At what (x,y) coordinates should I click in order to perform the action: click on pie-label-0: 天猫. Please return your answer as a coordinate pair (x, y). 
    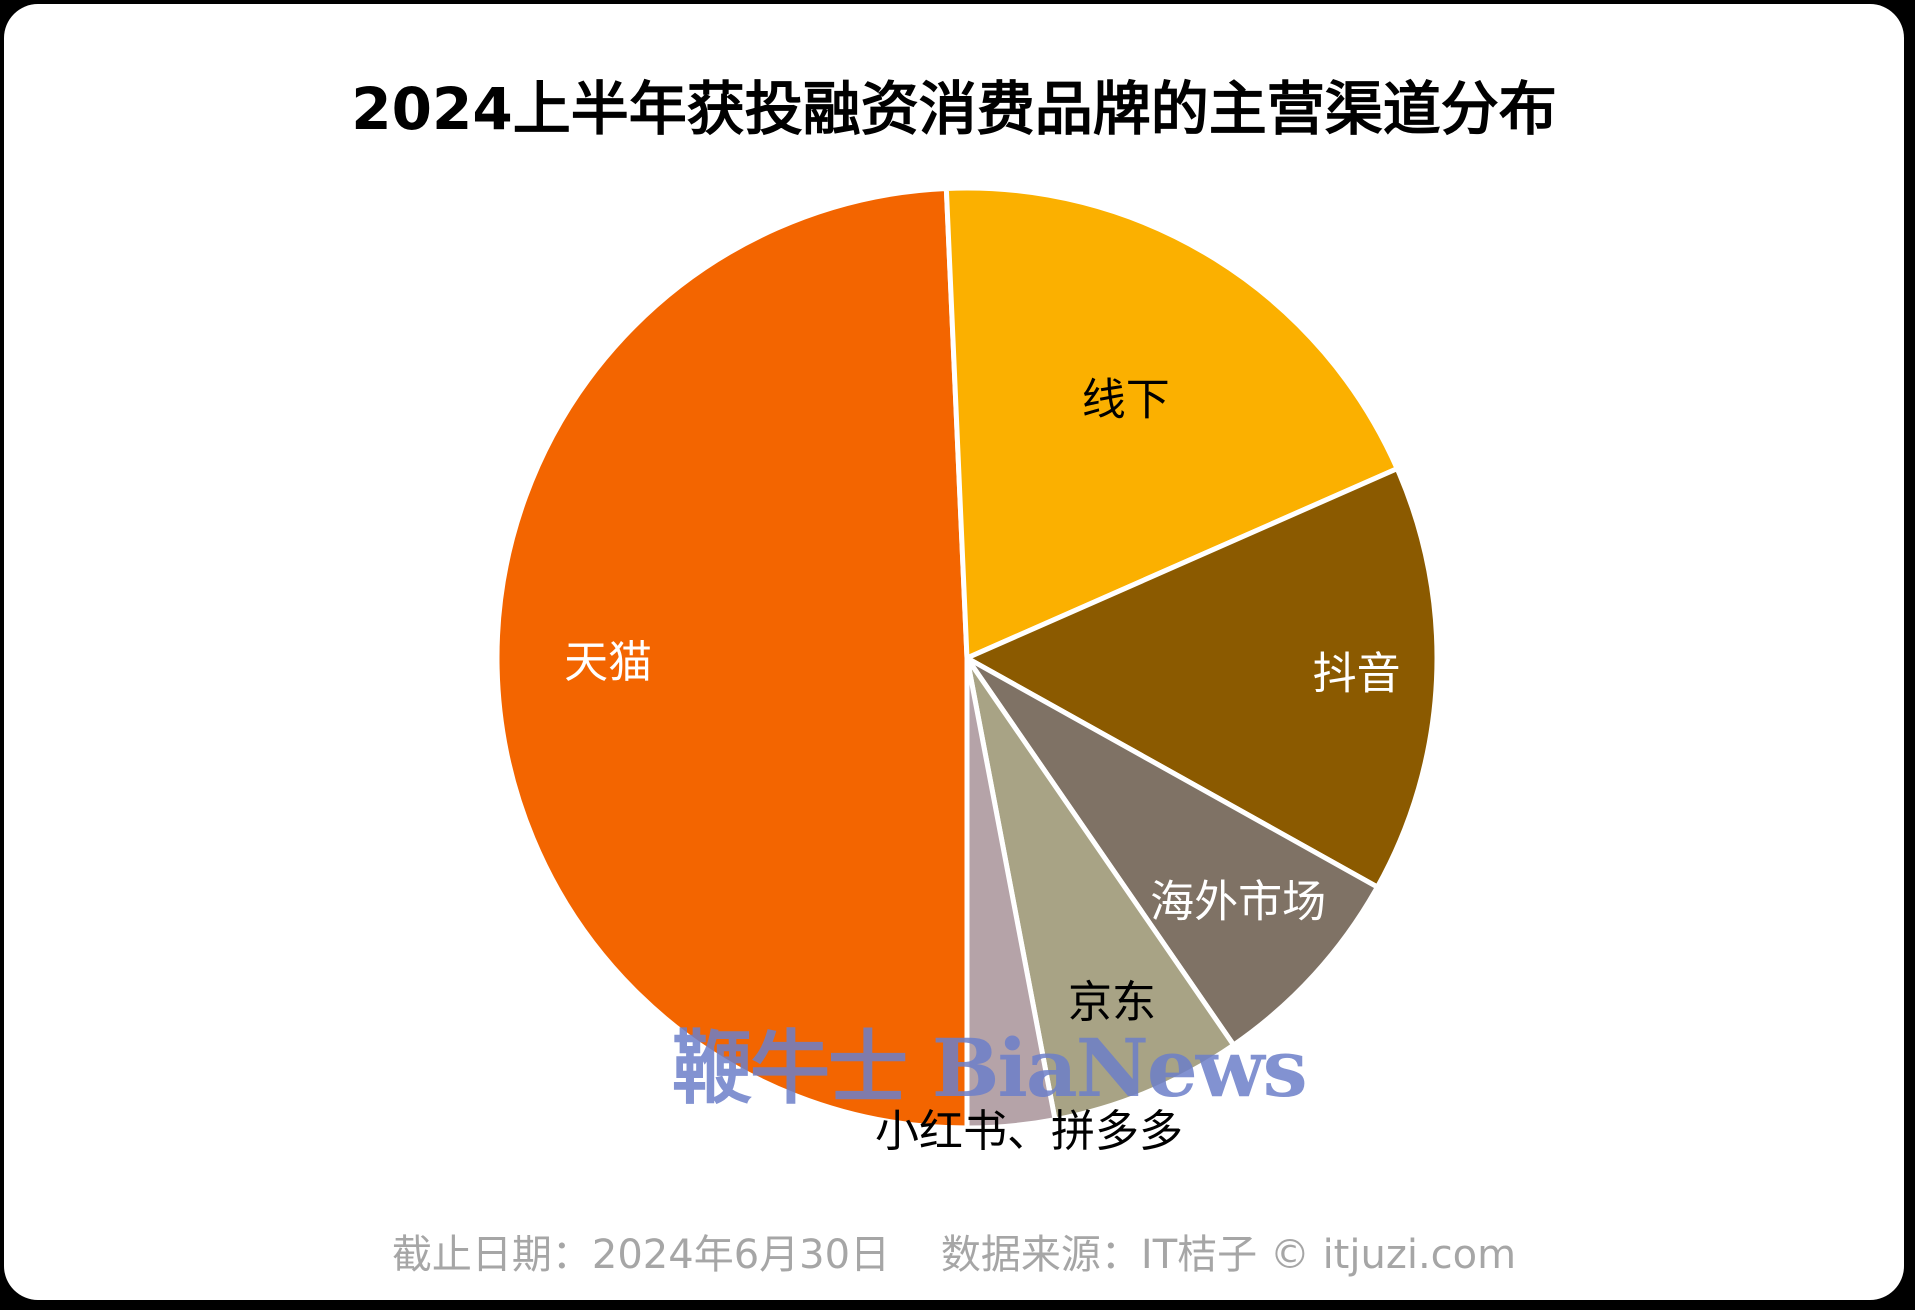
    Looking at the image, I should click on (608, 662).